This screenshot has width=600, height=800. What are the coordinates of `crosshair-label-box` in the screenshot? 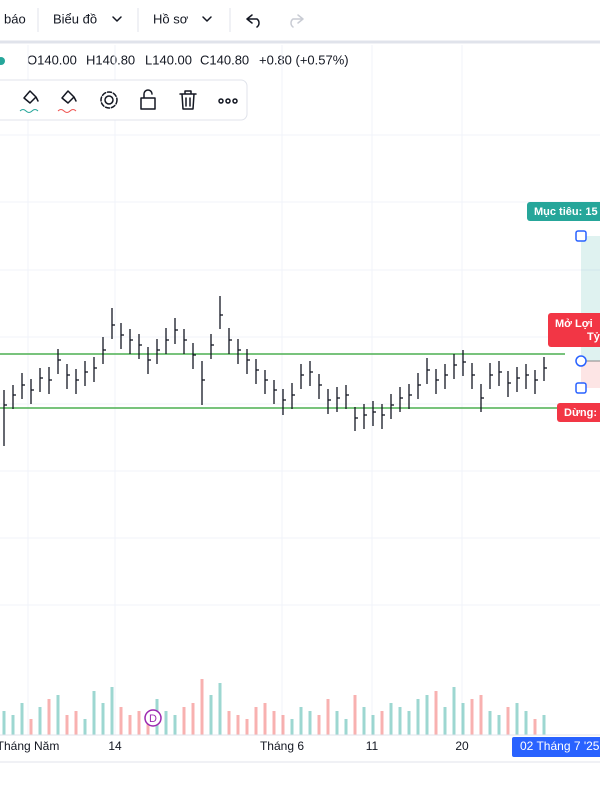 It's located at (556, 747).